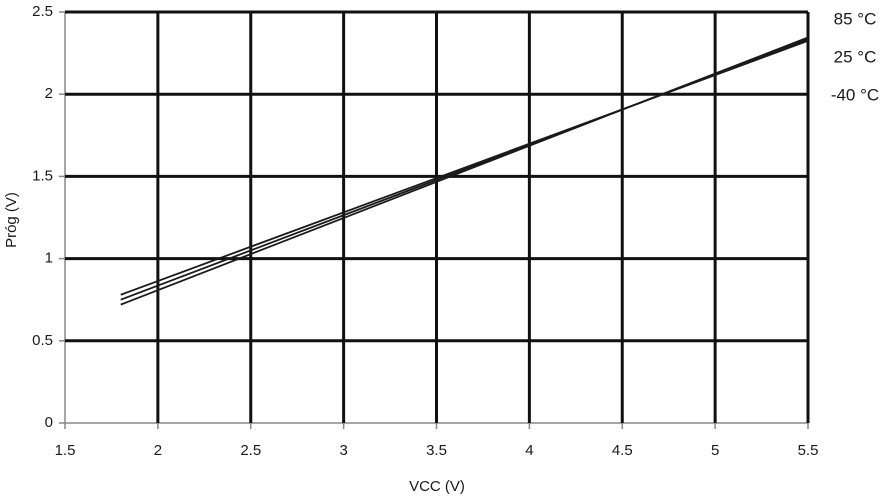  I want to click on legend-label: -40 °C, so click(855, 94).